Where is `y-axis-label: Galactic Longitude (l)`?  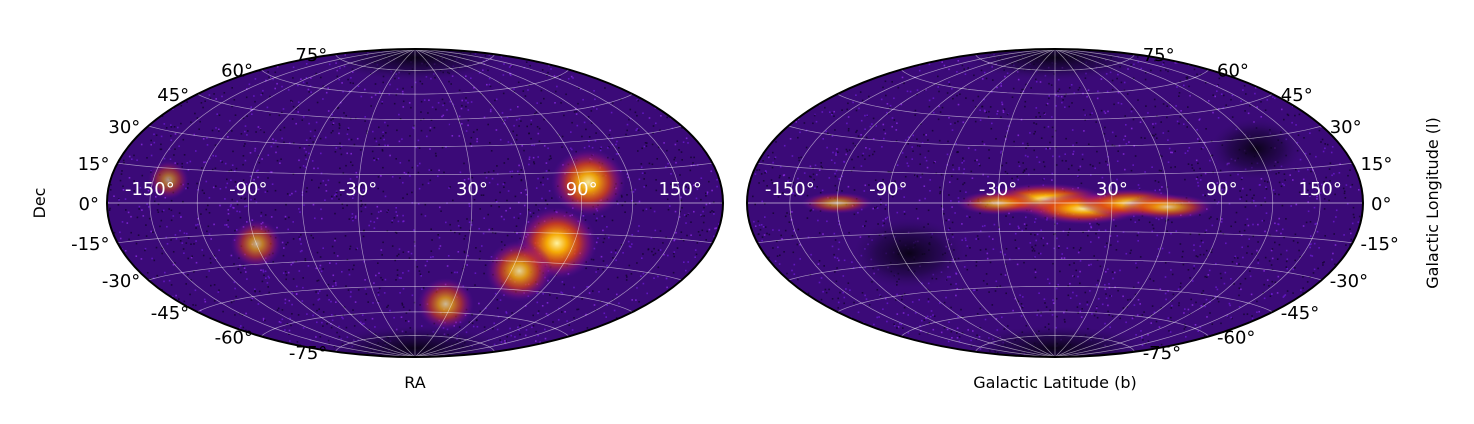
y-axis-label: Galactic Longitude (l) is located at coordinates (1432, 202).